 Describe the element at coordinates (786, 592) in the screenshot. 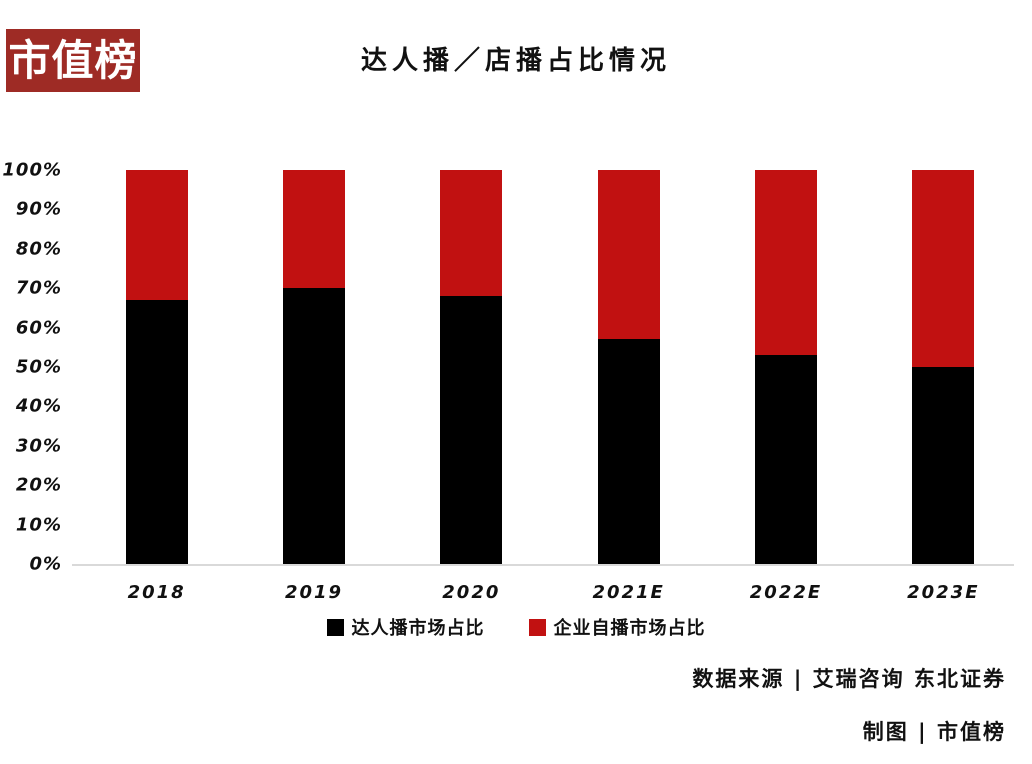

I see `x-tick-label-2022E: 2022E` at that location.